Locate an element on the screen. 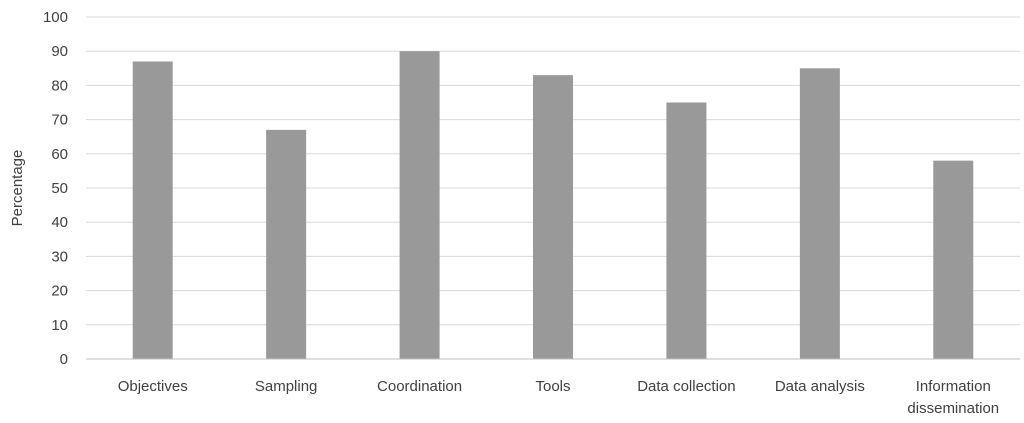 This screenshot has width=1024, height=423. y-tick-label: 10 is located at coordinates (59, 325).